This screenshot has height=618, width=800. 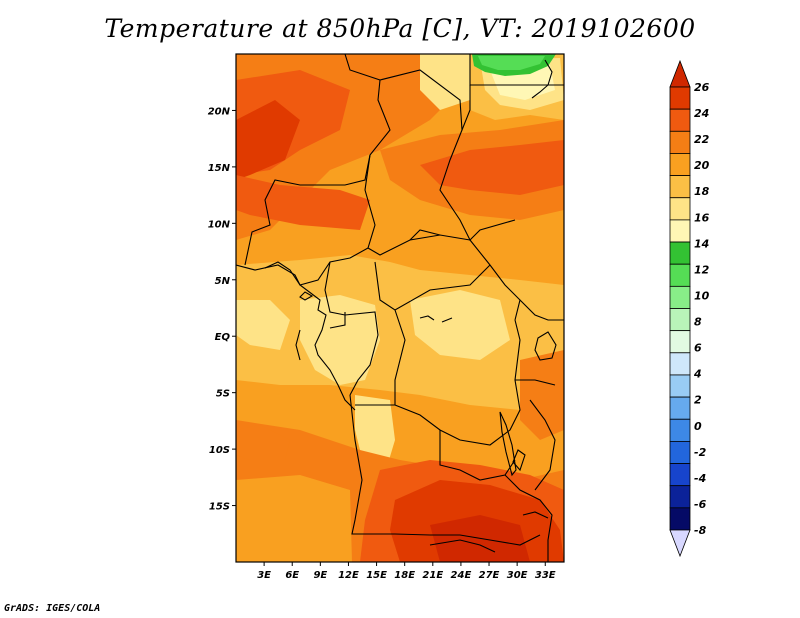 I want to click on field-sahel-hot, so click(x=303, y=202).